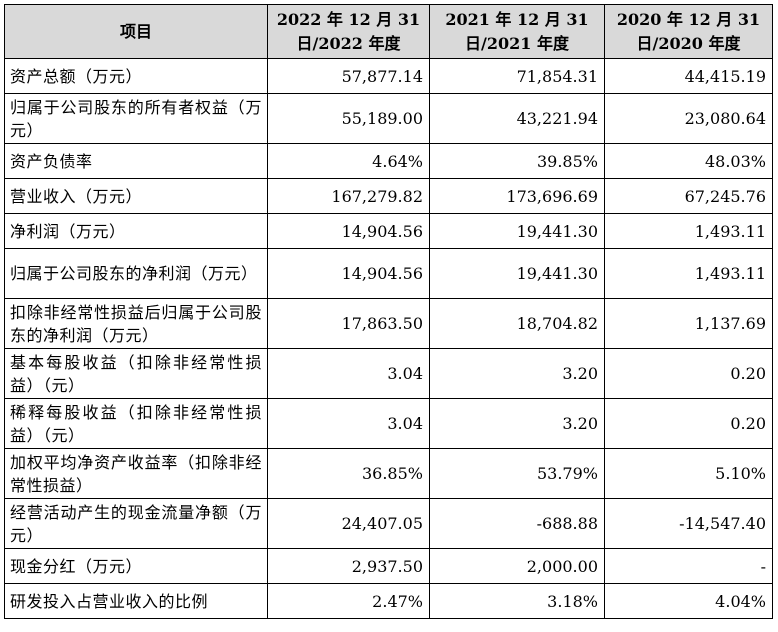  What do you see at coordinates (688, 523) in the screenshot?
I see `cell-2020: -14,547.40` at bounding box center [688, 523].